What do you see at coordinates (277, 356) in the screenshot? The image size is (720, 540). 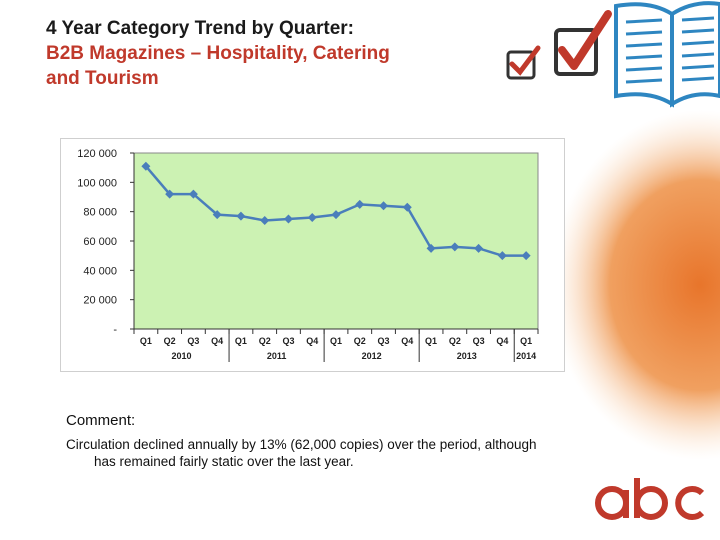 I see `year-label: 2011` at bounding box center [277, 356].